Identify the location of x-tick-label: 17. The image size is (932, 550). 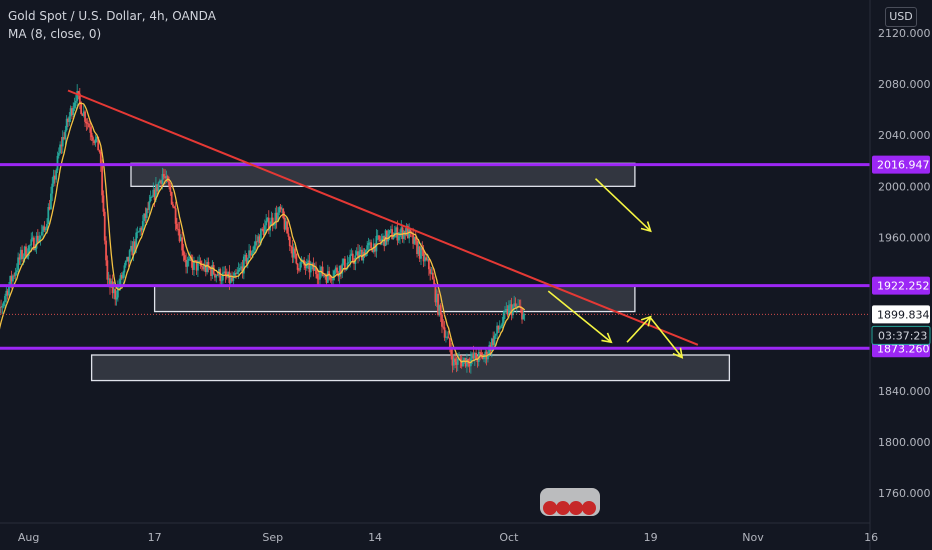
(155, 537).